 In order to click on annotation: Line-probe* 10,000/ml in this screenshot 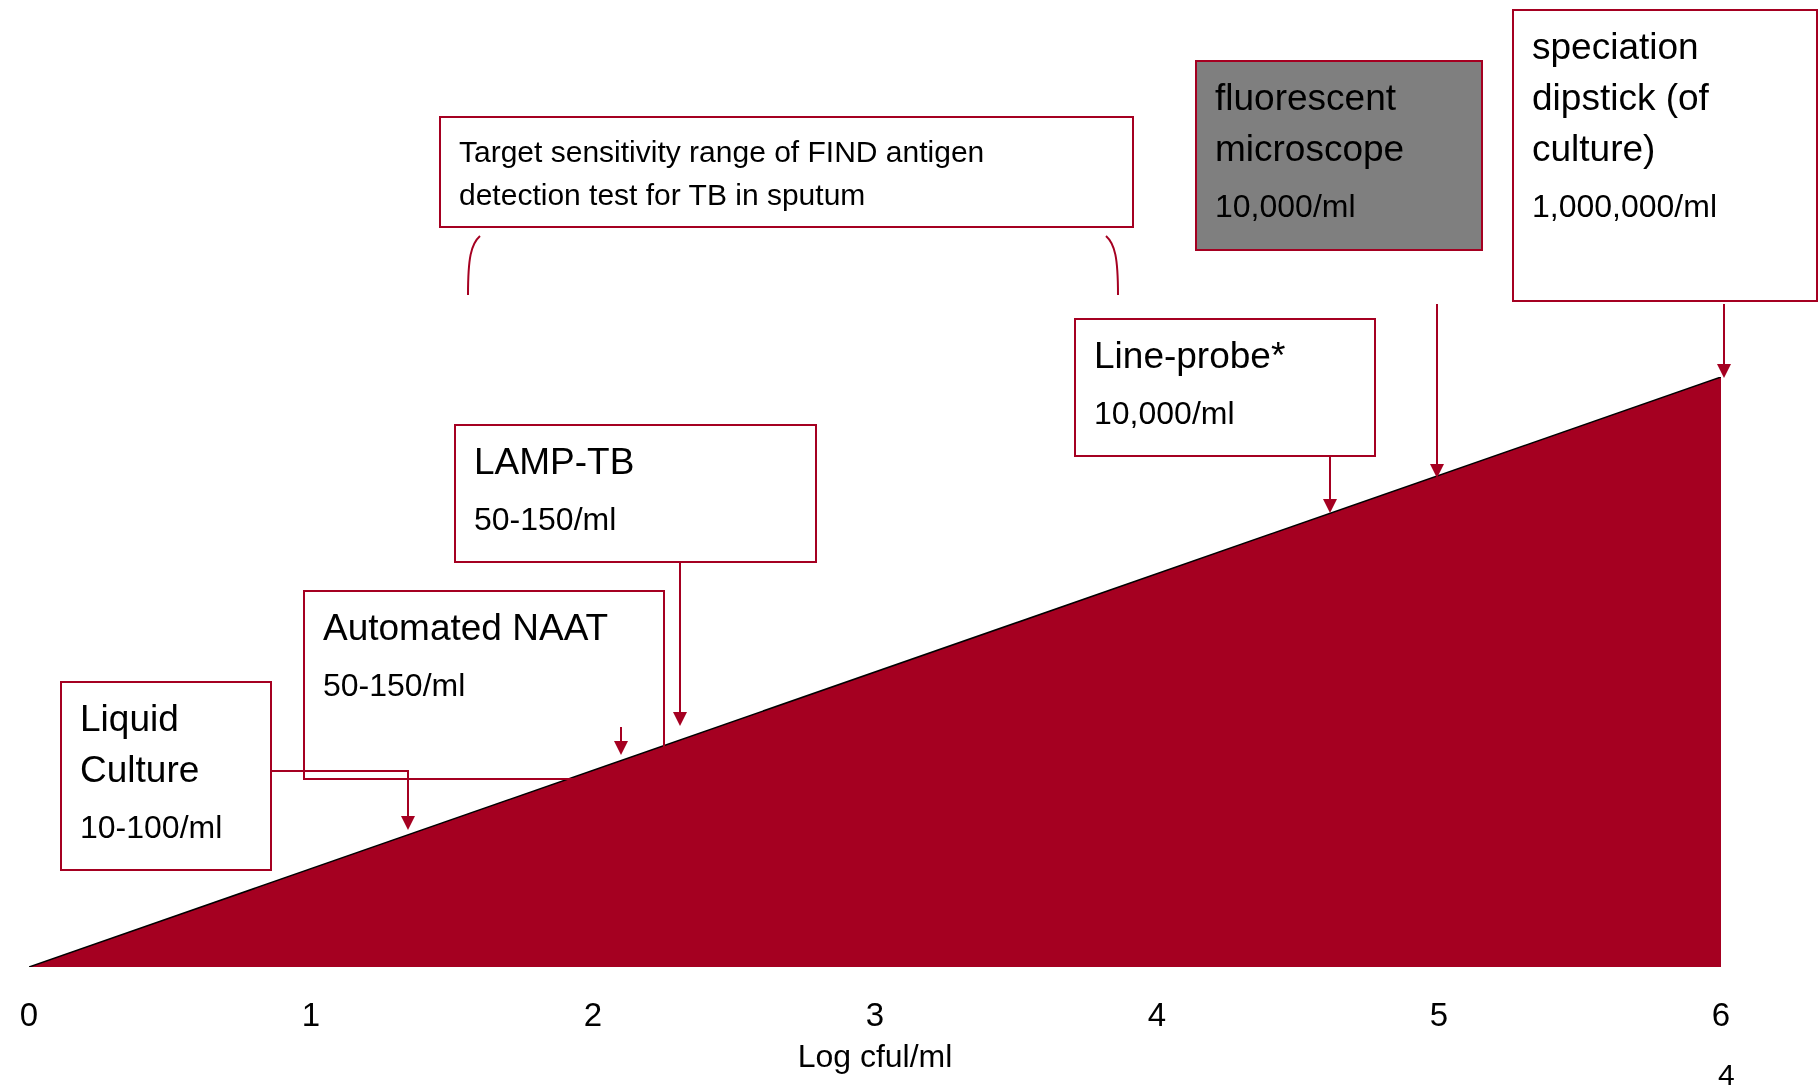, I will do `click(1190, 383)`.